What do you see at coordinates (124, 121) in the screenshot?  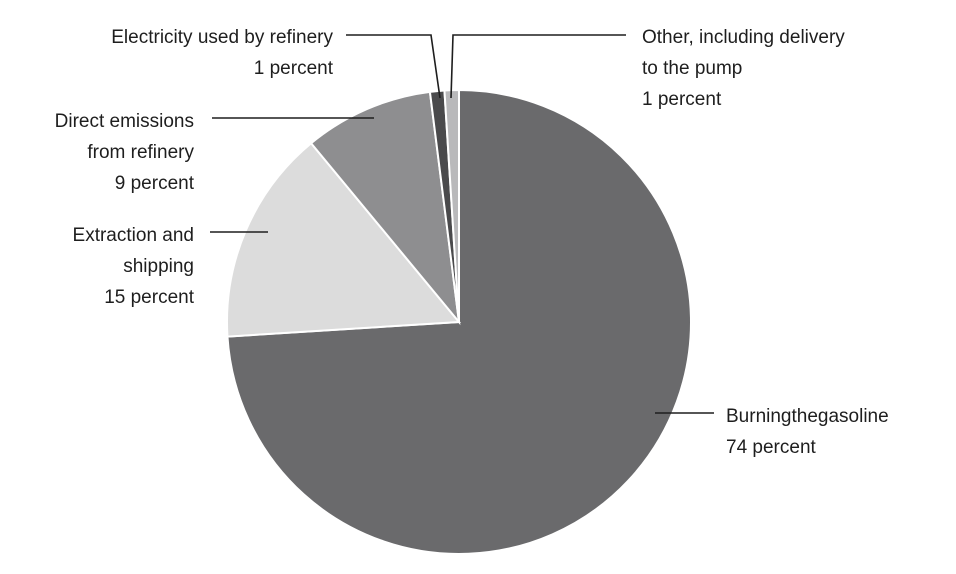 I see `slice-label-line: Direct emissions` at bounding box center [124, 121].